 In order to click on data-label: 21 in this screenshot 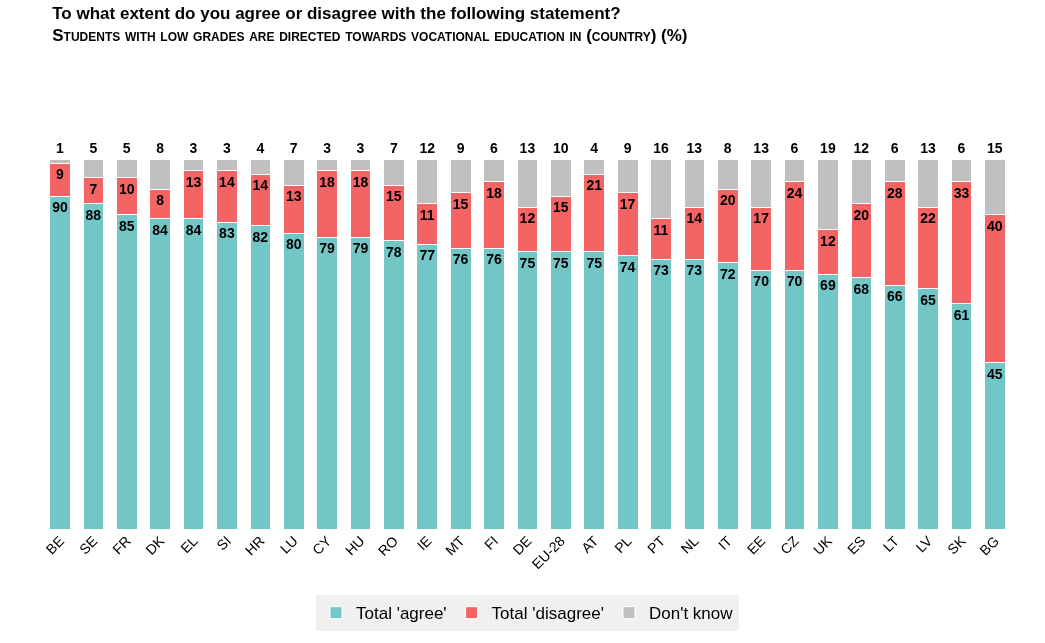, I will do `click(594, 185)`.